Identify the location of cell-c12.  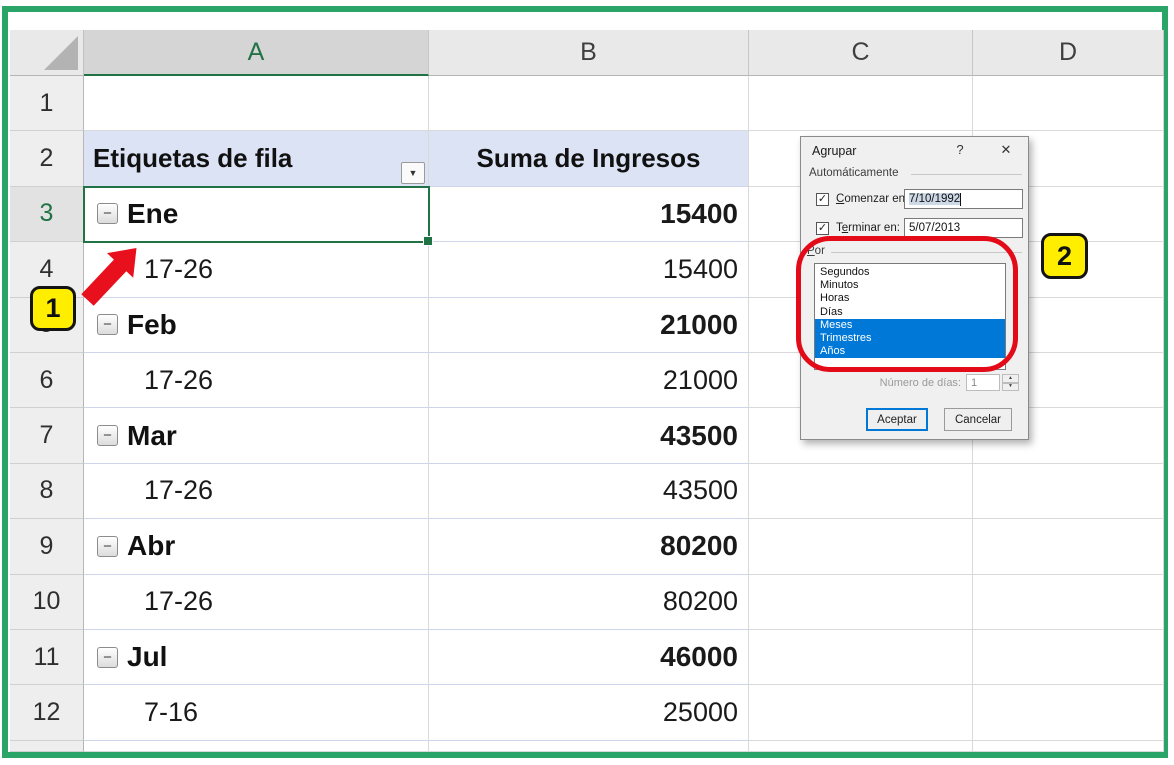
(861, 713).